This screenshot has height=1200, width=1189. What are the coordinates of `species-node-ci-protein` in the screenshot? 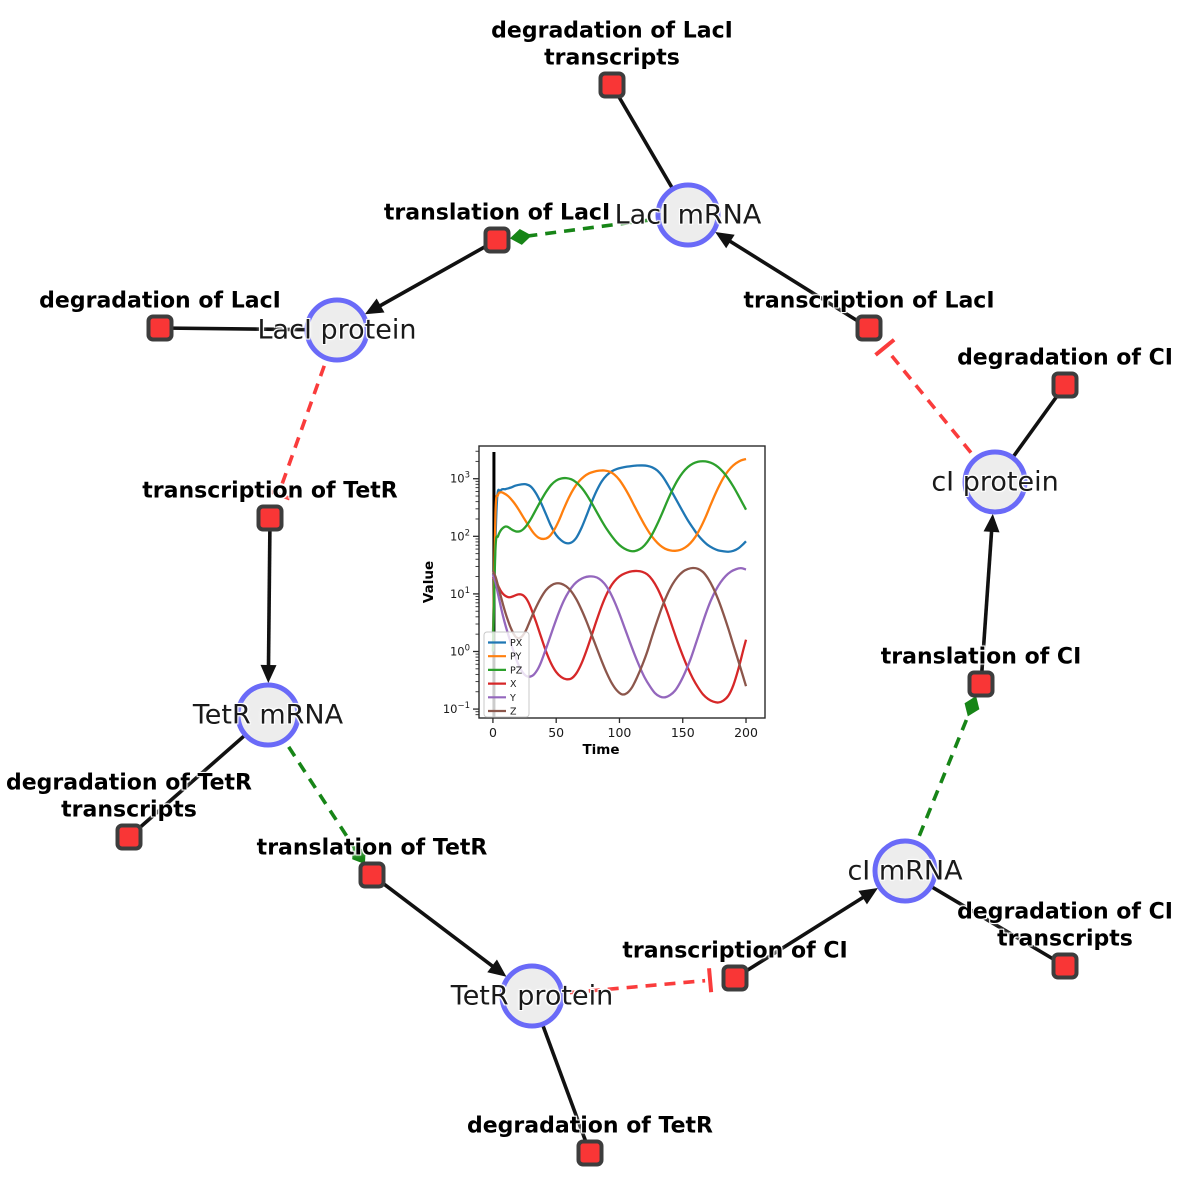 It's located at (995, 482).